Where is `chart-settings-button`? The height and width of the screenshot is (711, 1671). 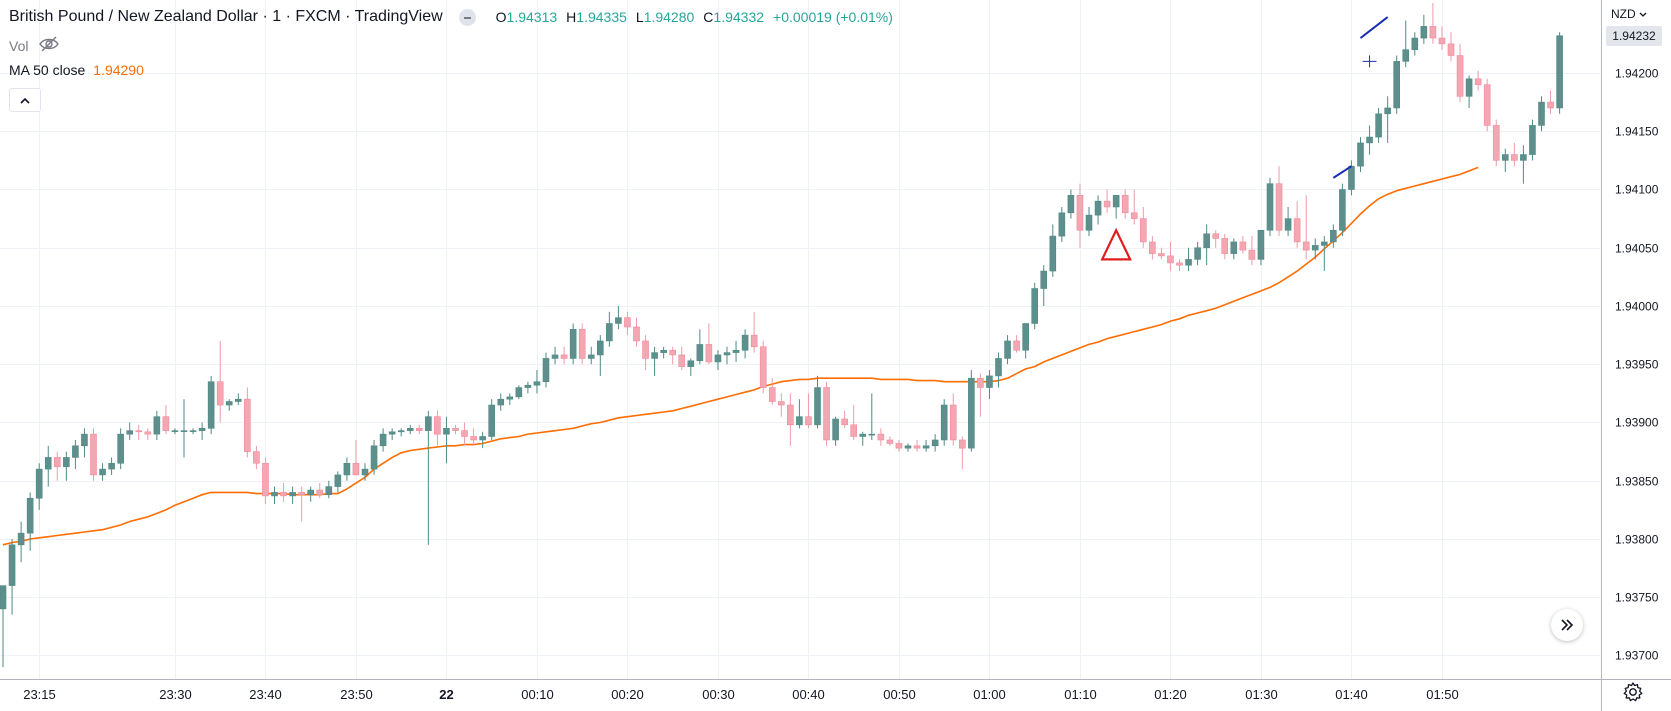
chart-settings-button is located at coordinates (1633, 692).